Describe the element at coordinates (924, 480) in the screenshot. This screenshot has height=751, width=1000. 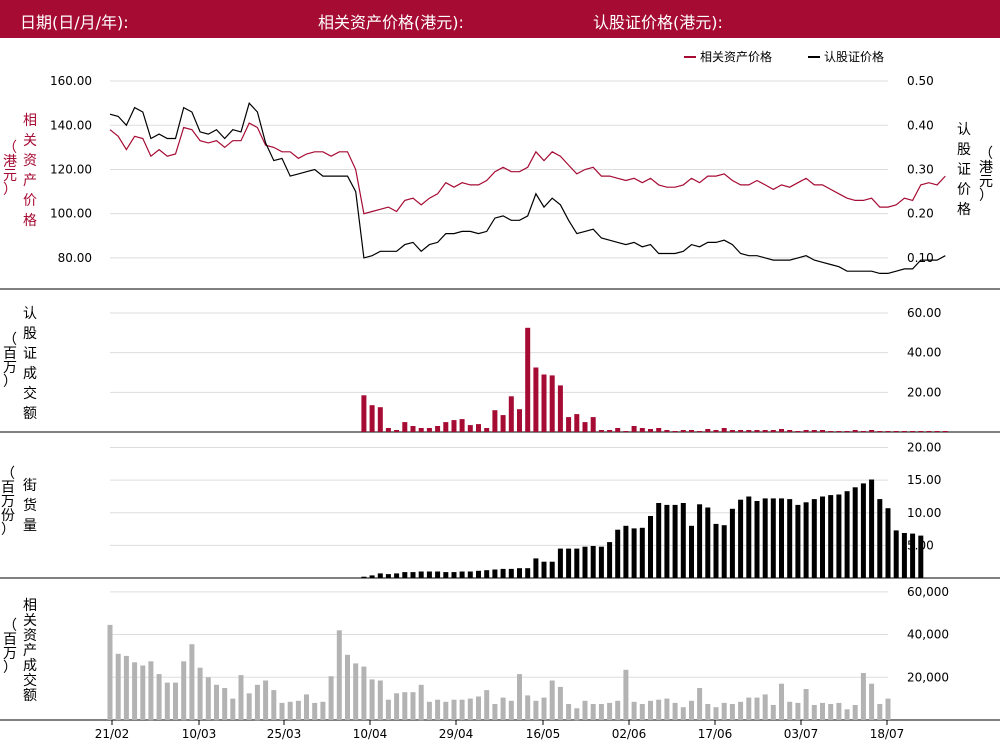
I see `outstanding-y-tick-label: 15.00` at that location.